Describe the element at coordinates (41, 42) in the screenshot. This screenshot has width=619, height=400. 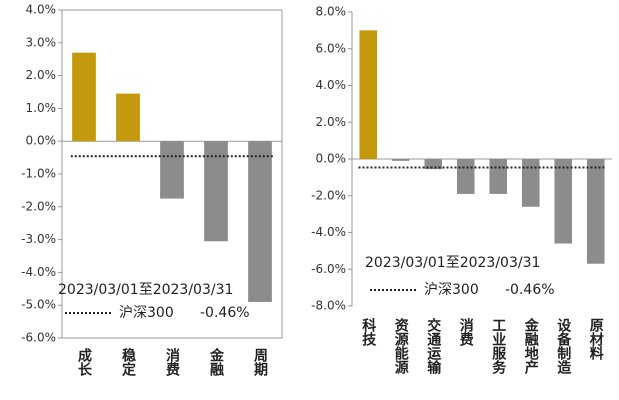
I see `y-tick-label: 3.0%` at that location.